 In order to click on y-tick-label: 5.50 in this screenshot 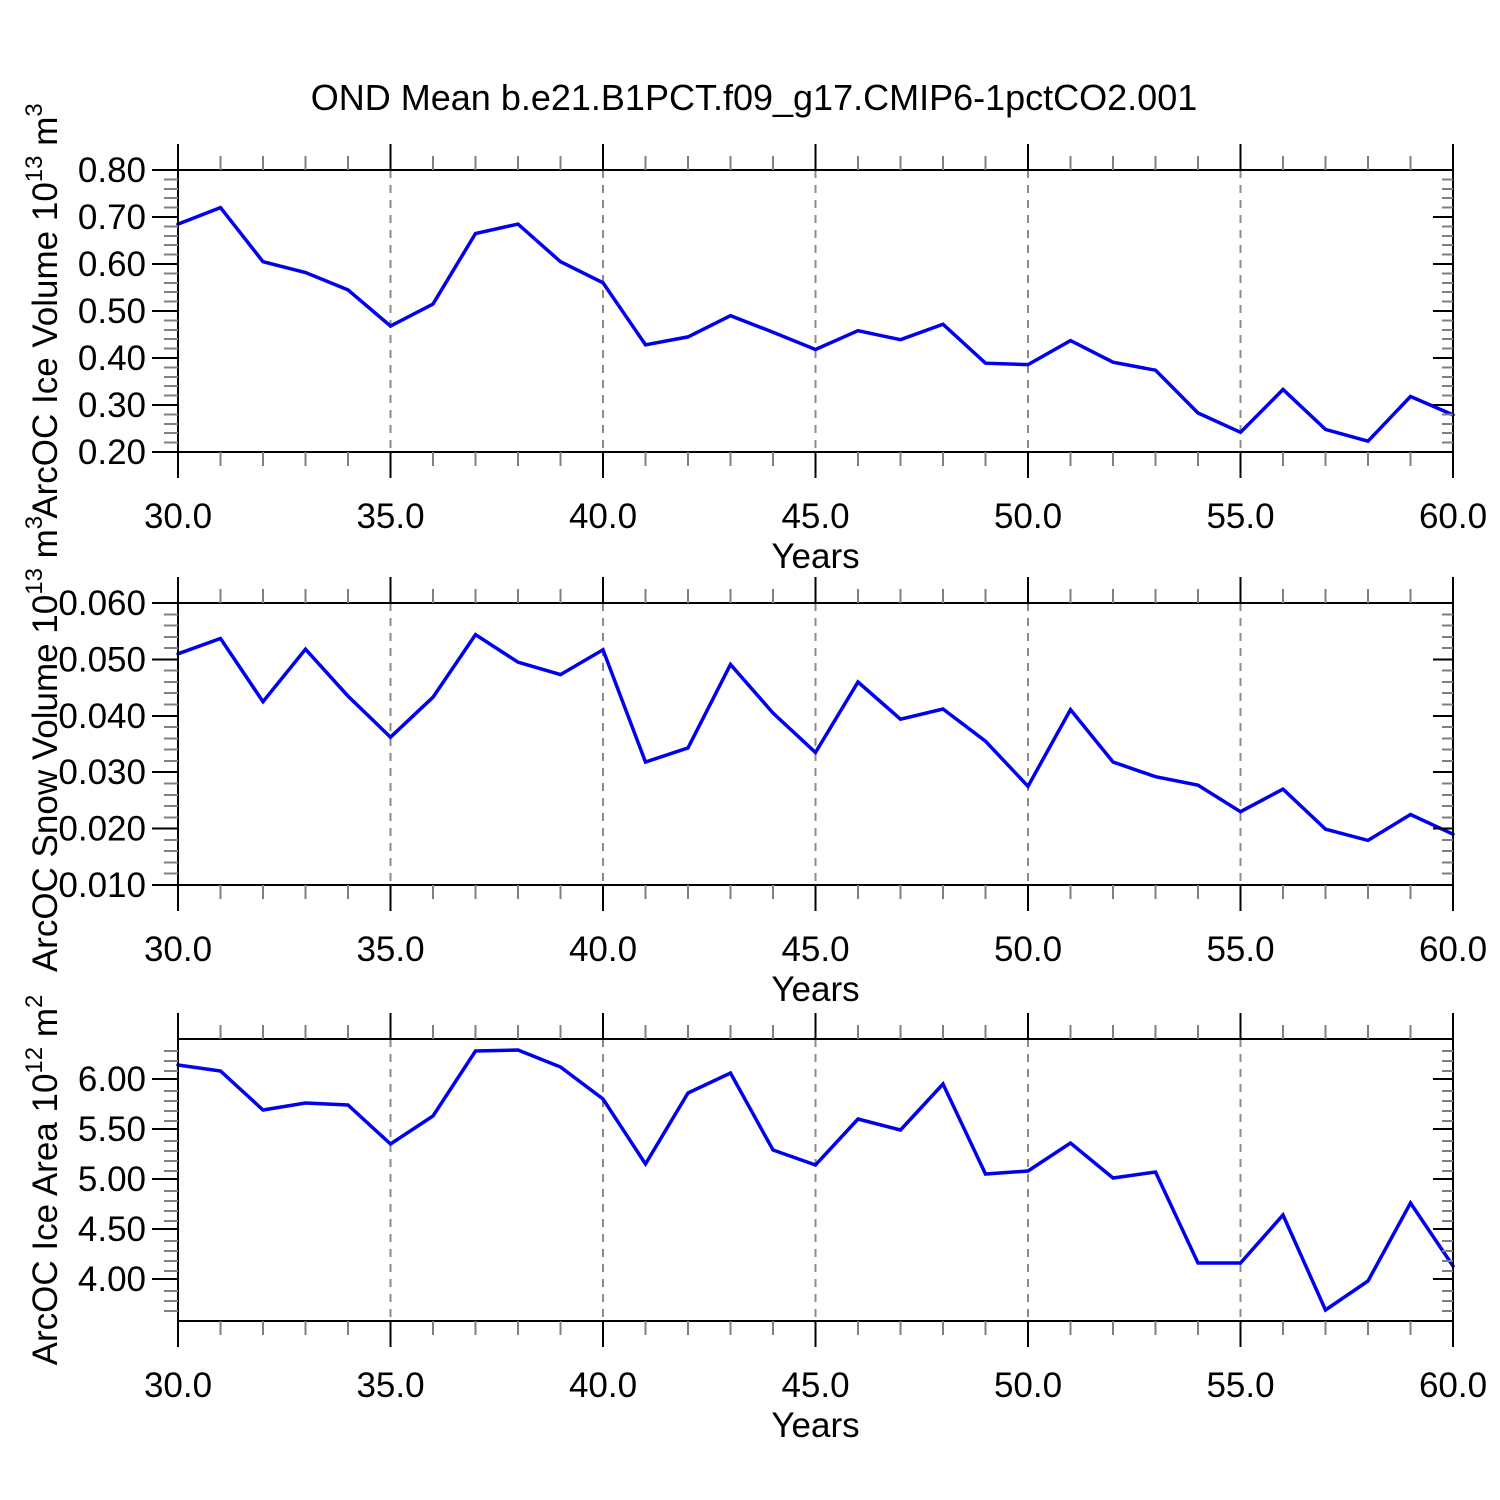, I will do `click(112, 1129)`.